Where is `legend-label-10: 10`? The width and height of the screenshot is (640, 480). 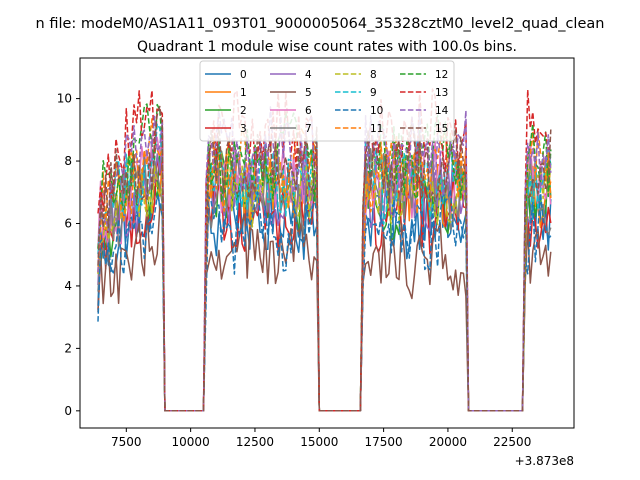 legend-label-10: 10 is located at coordinates (376, 111).